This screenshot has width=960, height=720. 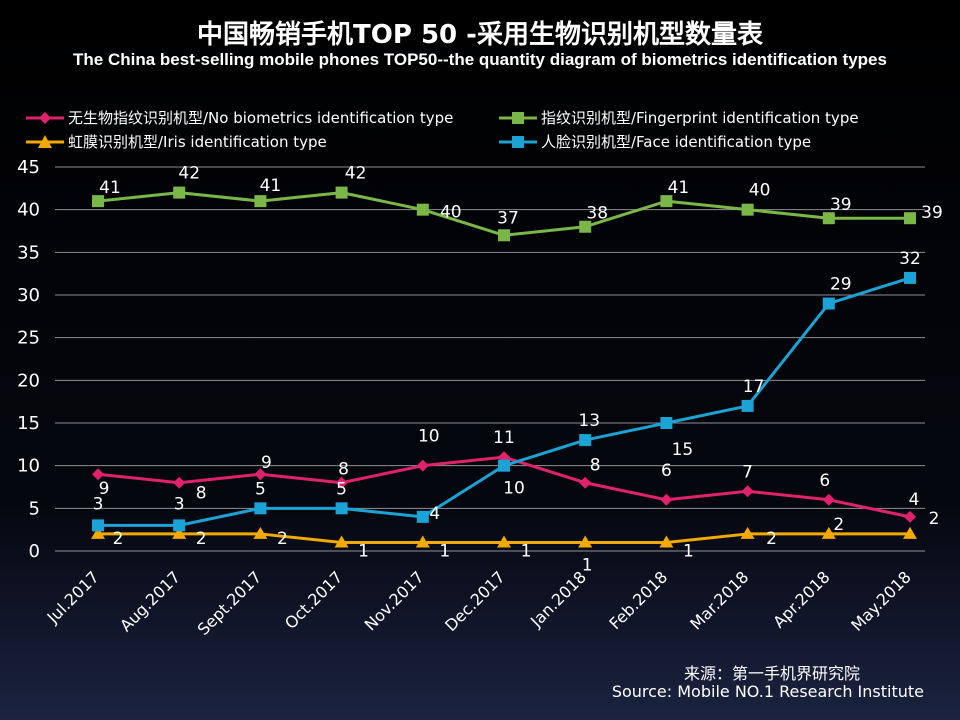 What do you see at coordinates (73, 597) in the screenshot?
I see `x-tick-label: Jul.2017` at bounding box center [73, 597].